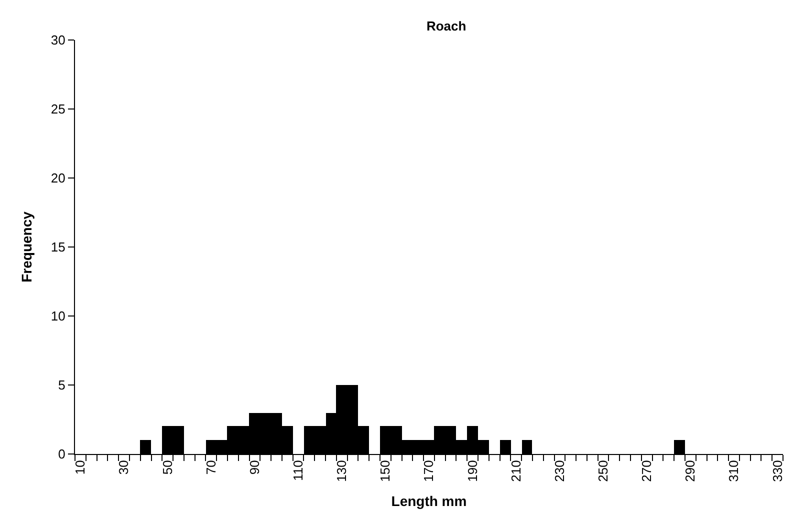  What do you see at coordinates (734, 471) in the screenshot?
I see `x-tick-label: 310` at bounding box center [734, 471].